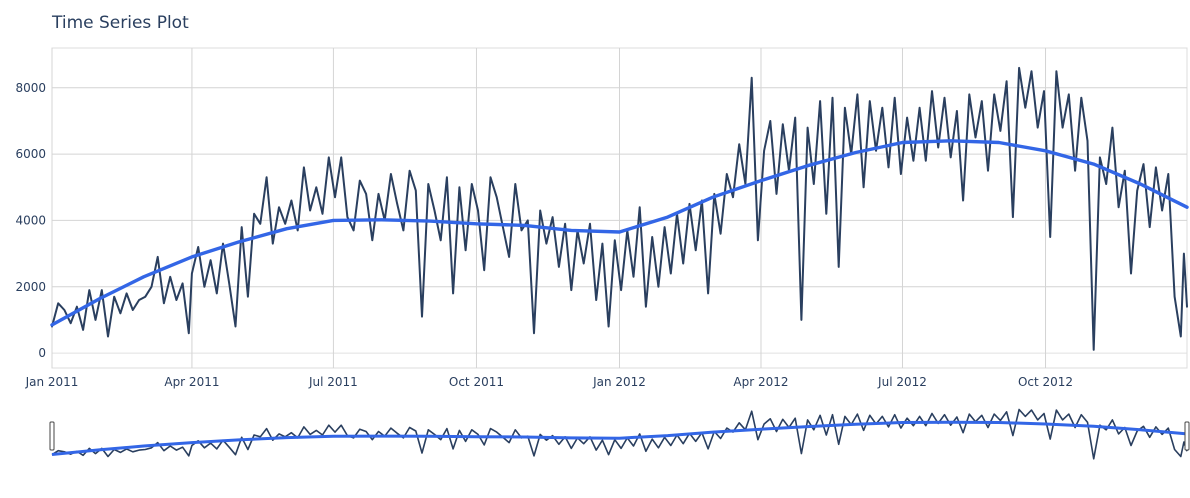 The height and width of the screenshot is (498, 1190). I want to click on range-slider, so click(619, 434).